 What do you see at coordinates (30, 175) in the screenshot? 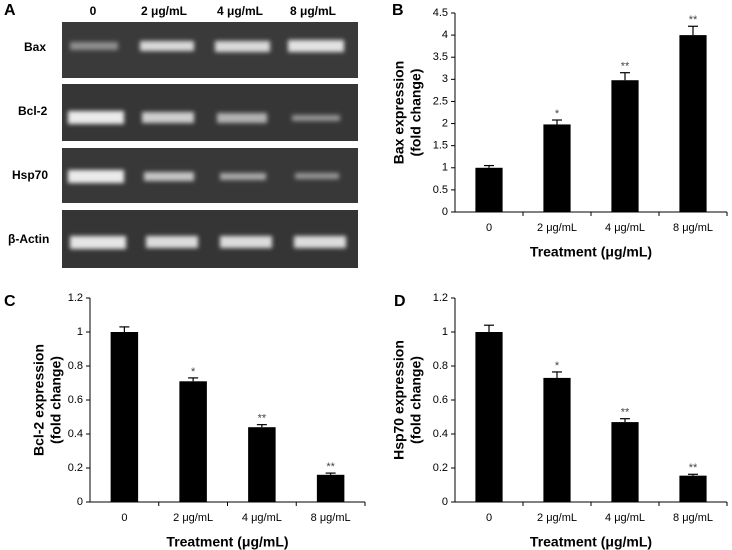
I see `row-label: Hsp70` at bounding box center [30, 175].